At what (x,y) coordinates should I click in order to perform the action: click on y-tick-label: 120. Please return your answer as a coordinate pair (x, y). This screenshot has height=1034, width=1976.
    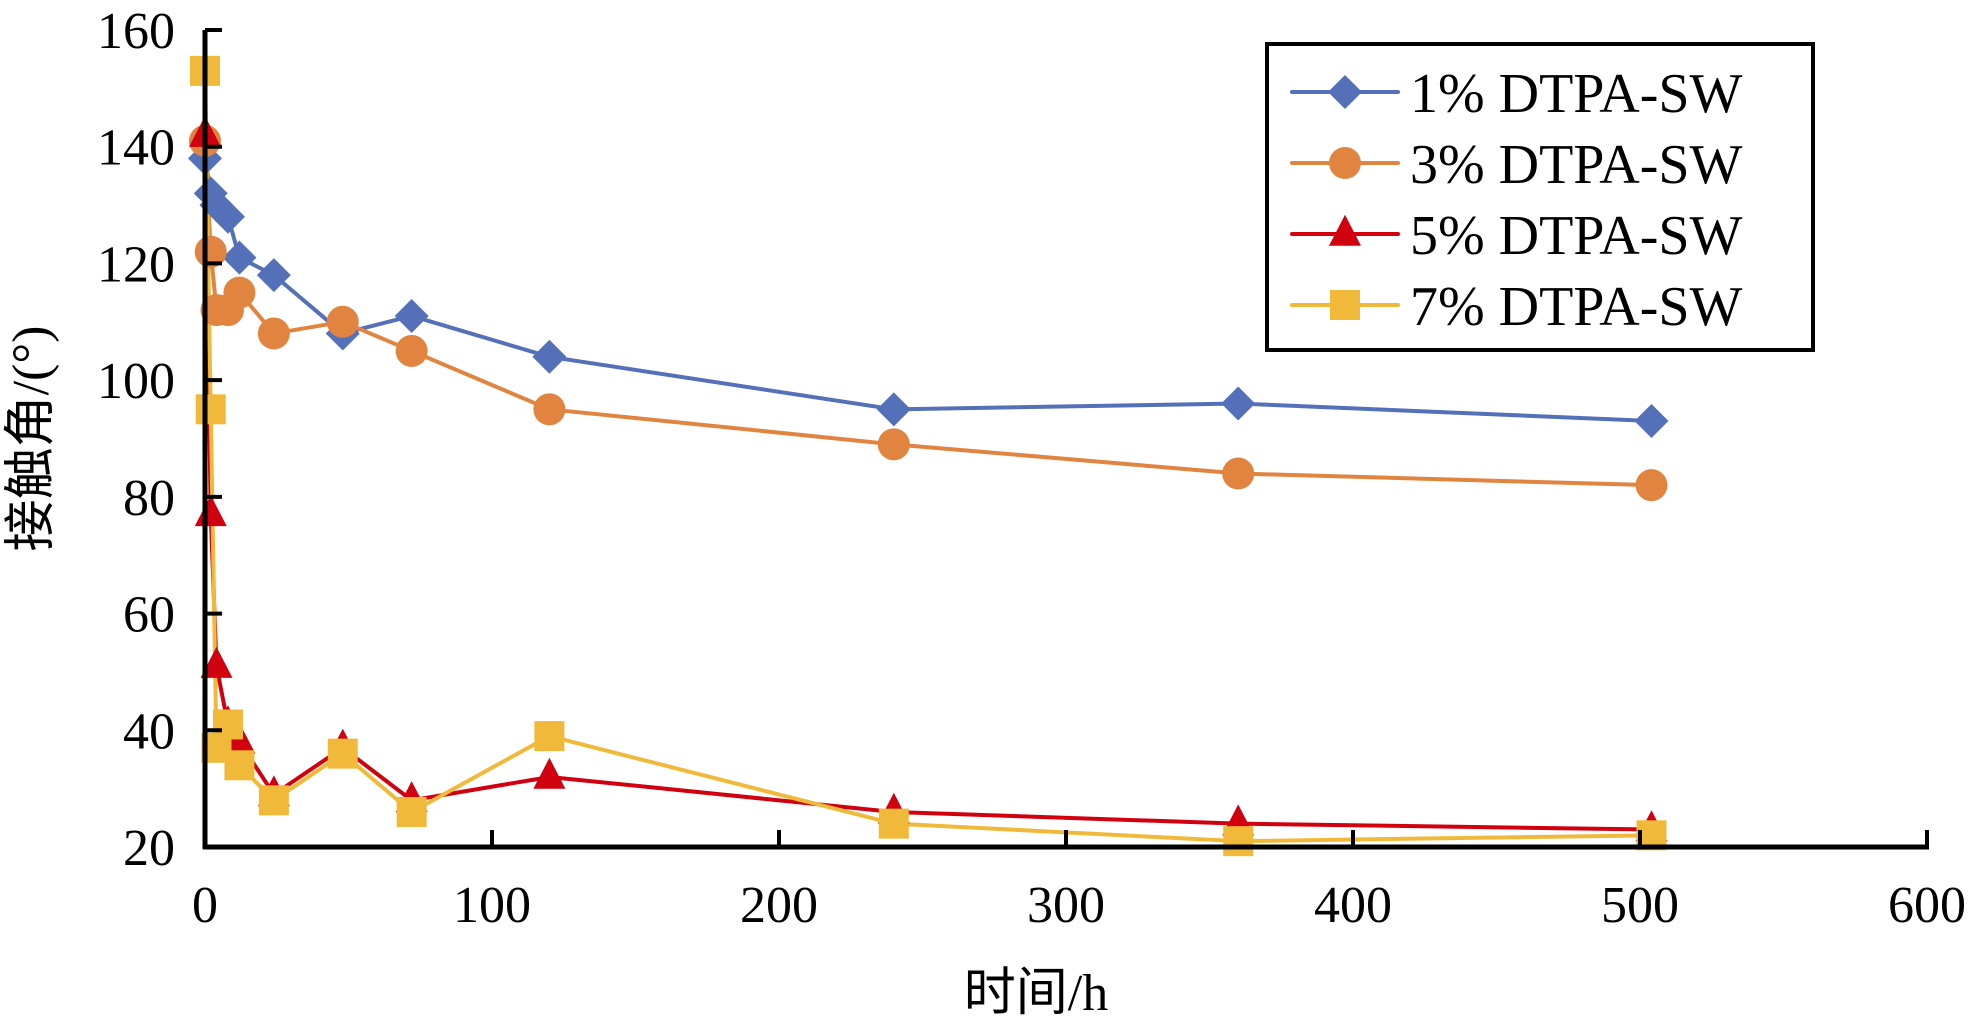
    Looking at the image, I should click on (136, 264).